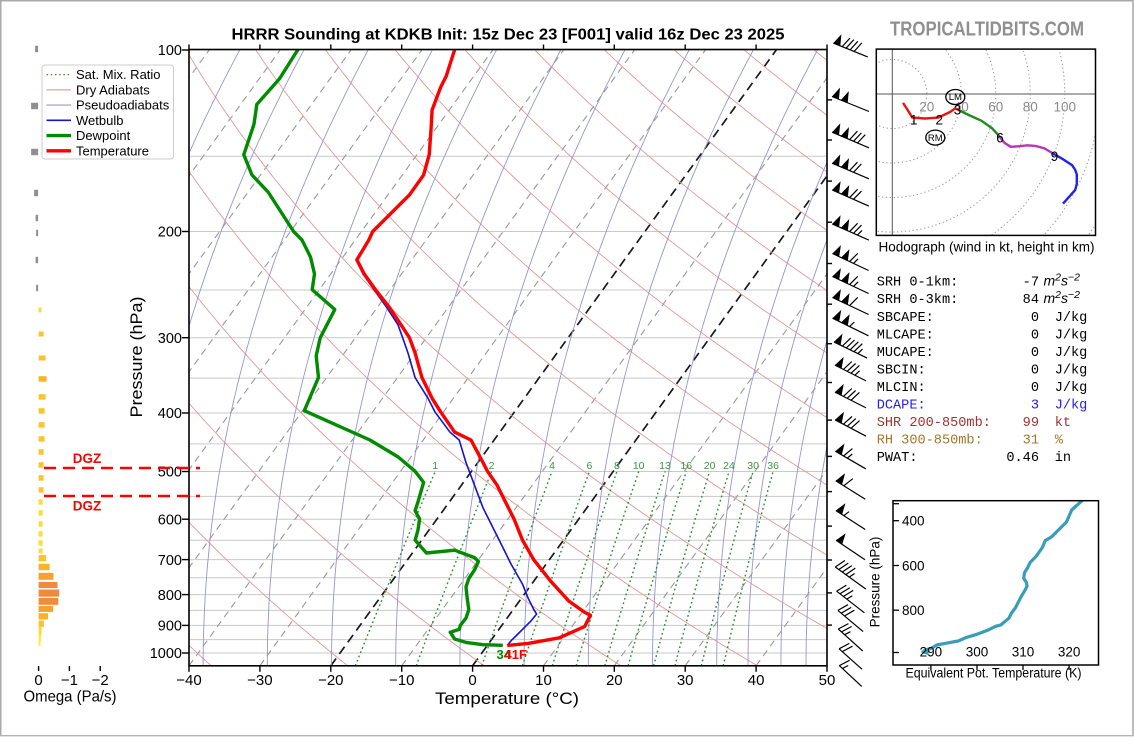 The image size is (1134, 753). Describe the element at coordinates (123, 105) in the screenshot. I see `svg-text: Pseudoadiabats` at that location.